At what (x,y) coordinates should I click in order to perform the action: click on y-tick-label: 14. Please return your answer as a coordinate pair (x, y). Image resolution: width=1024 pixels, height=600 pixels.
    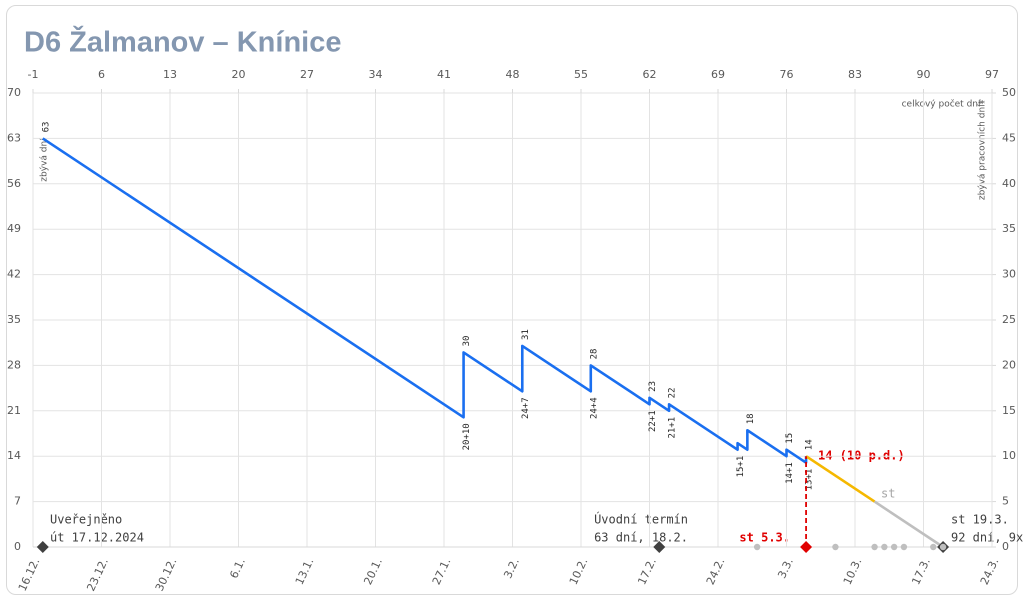
    Looking at the image, I should click on (14, 455).